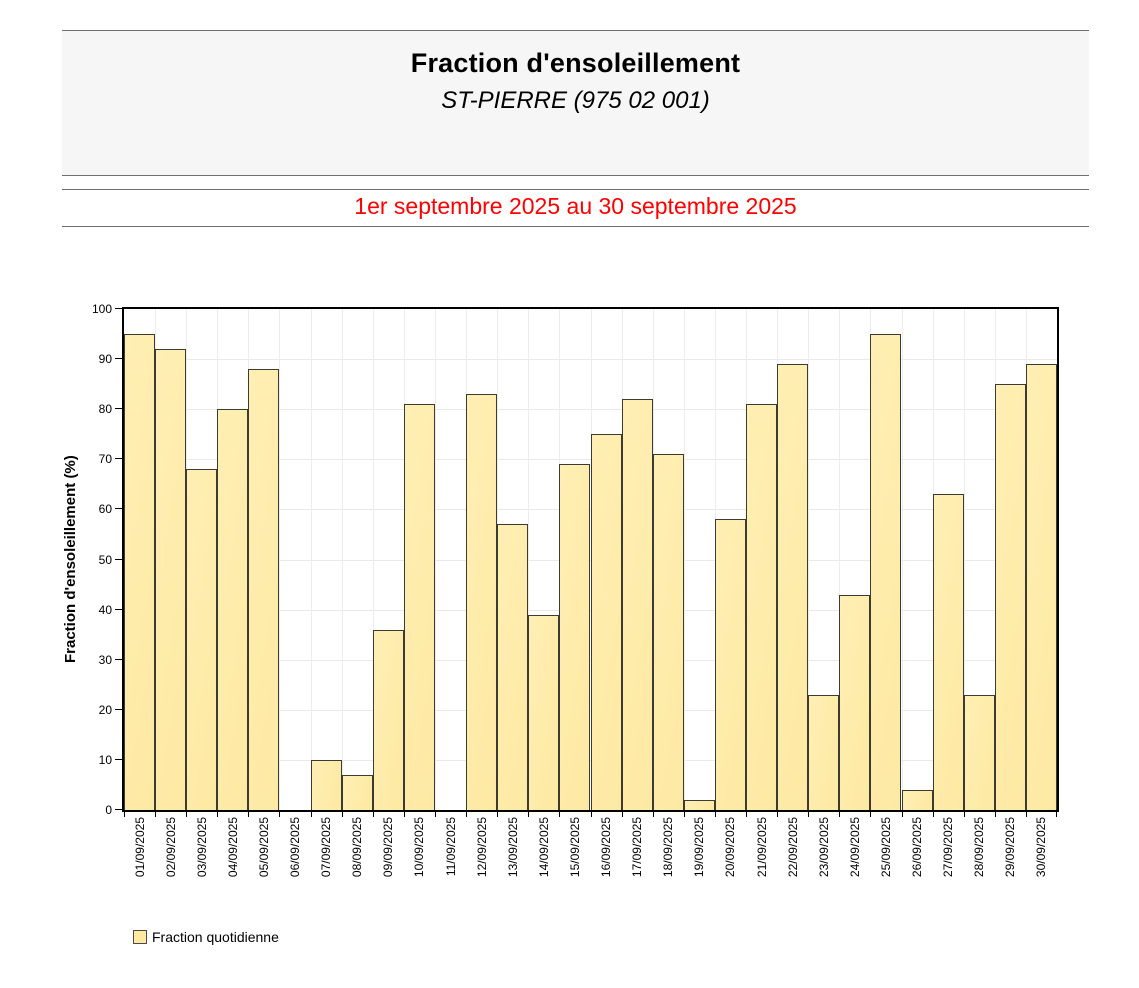 The height and width of the screenshot is (988, 1139). I want to click on station-subtitle: ST-PIERRE (975 02 001), so click(575, 100).